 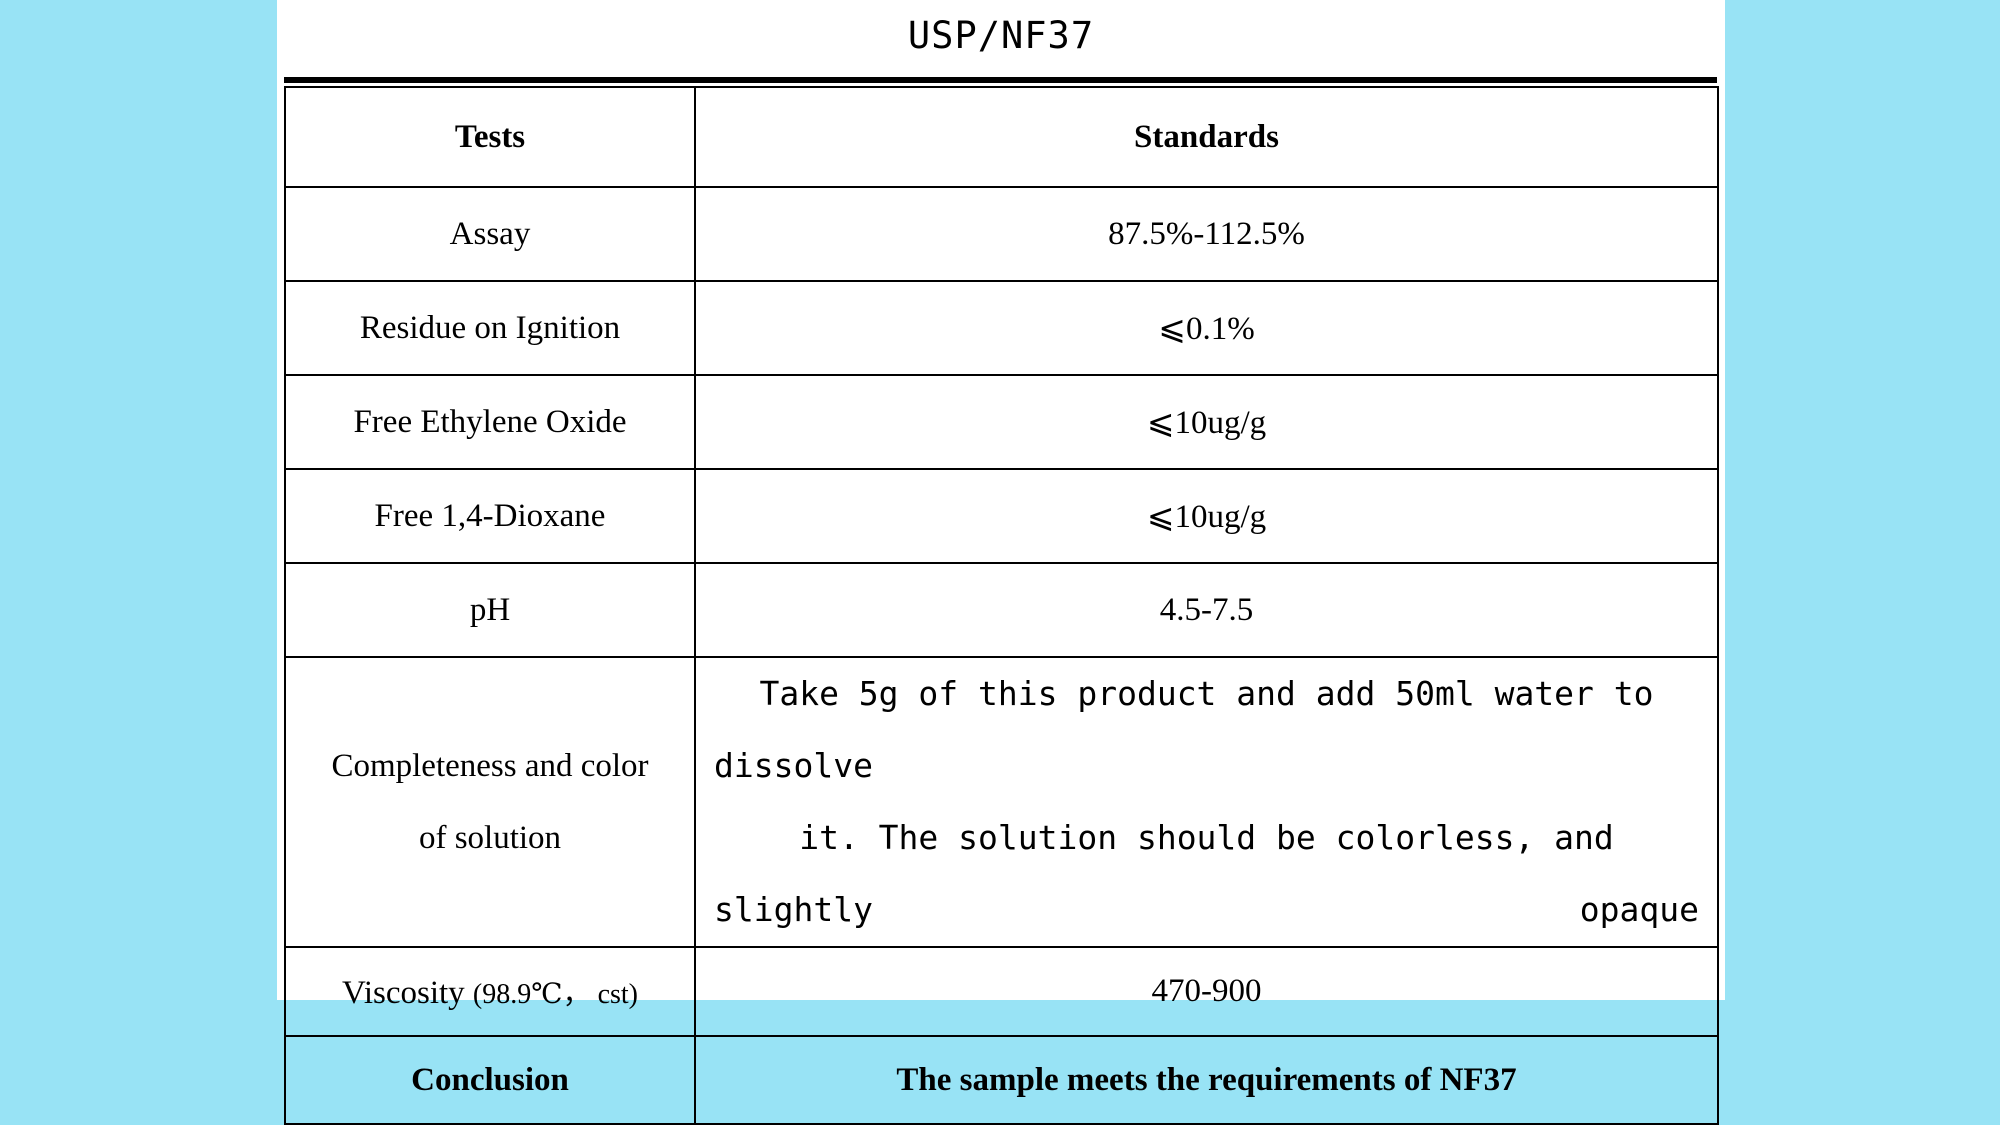 I want to click on test-line: Completeness and color, so click(x=490, y=766).